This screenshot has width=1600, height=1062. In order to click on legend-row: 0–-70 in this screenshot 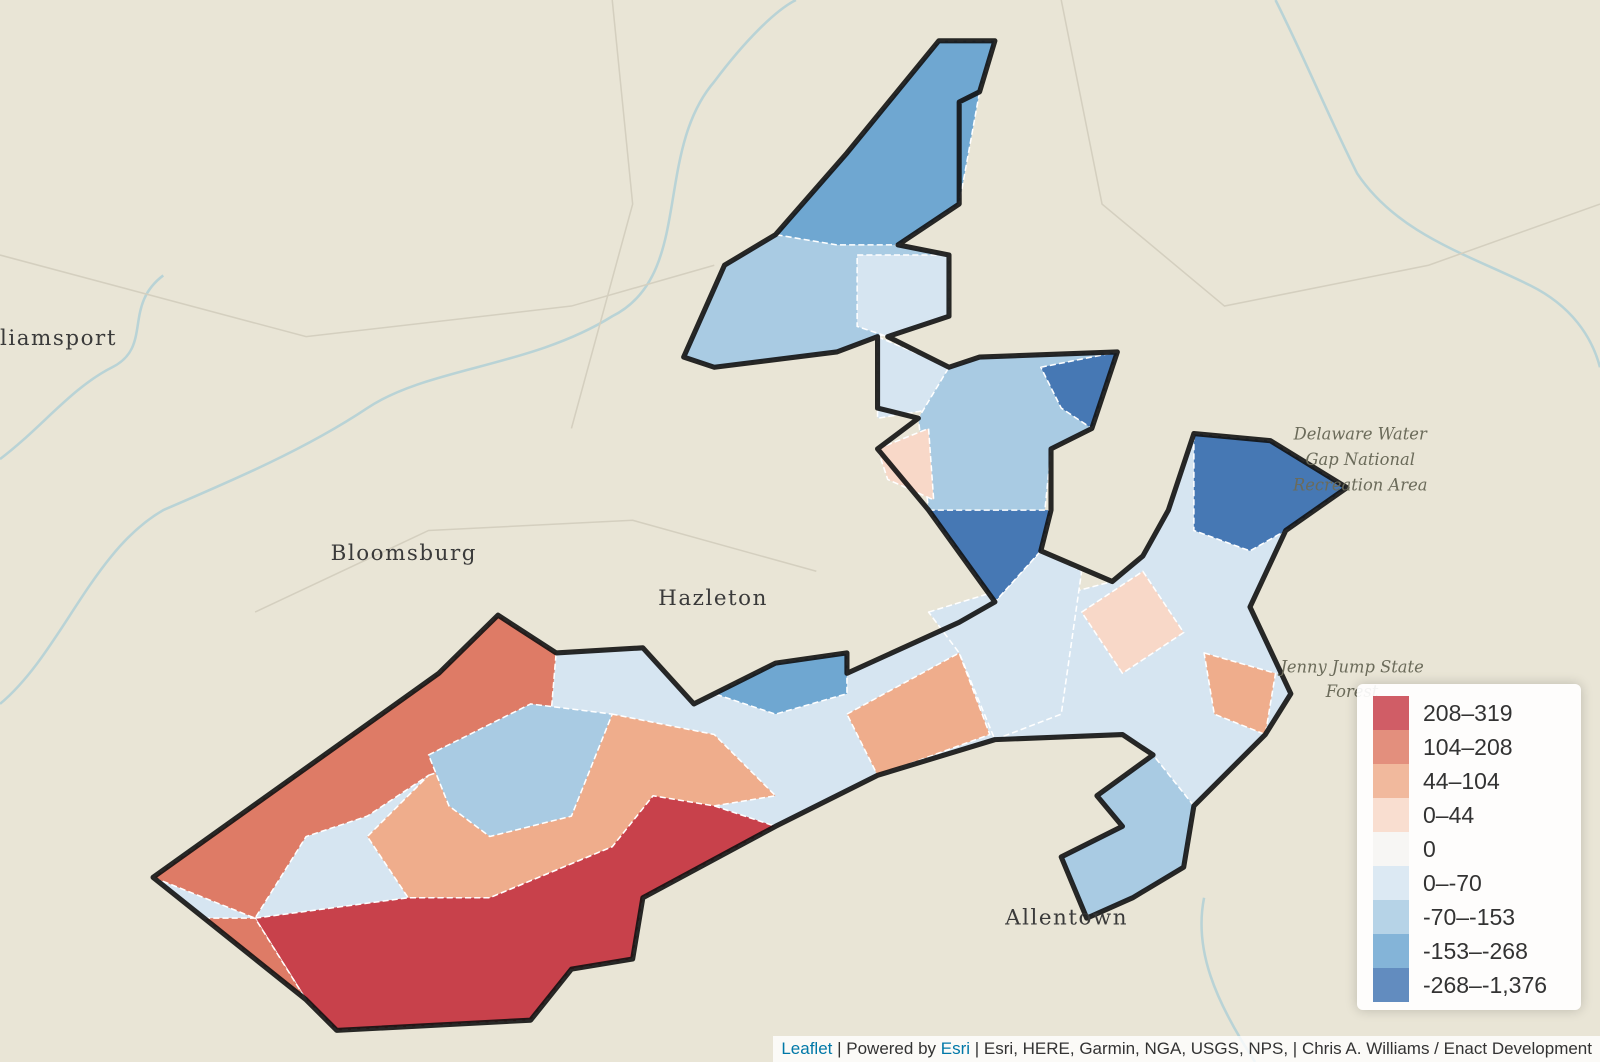, I will do `click(1477, 883)`.